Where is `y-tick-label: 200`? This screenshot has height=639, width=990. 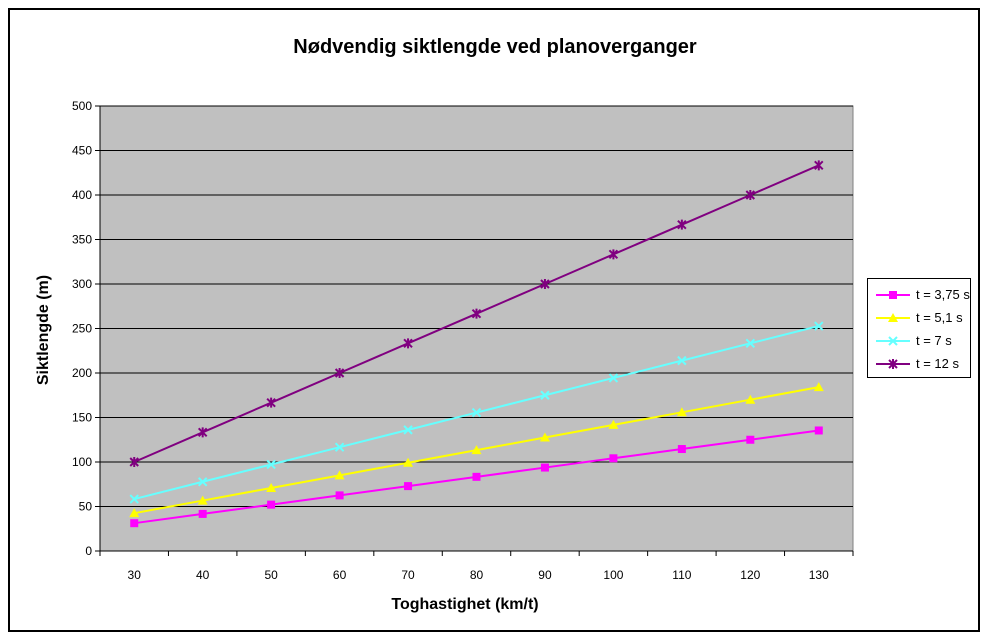
y-tick-label: 200 is located at coordinates (82, 373).